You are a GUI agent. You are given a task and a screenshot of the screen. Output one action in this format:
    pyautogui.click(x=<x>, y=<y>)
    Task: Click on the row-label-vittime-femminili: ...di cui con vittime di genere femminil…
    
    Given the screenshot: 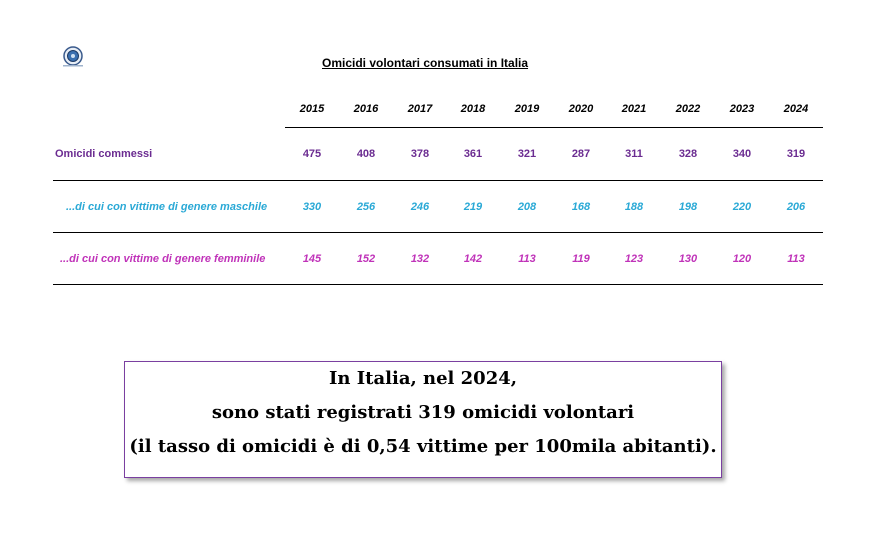 What is the action you would take?
    pyautogui.click(x=163, y=259)
    